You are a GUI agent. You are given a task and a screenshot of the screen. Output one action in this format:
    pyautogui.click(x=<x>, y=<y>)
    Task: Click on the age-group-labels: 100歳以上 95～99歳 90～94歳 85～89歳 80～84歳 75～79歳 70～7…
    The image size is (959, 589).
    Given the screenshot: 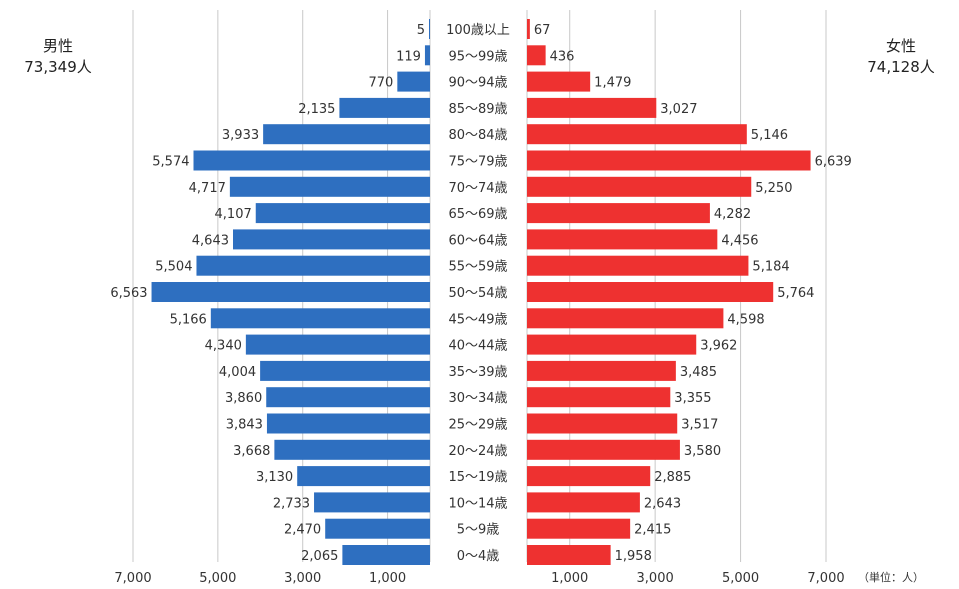 What is the action you would take?
    pyautogui.click(x=478, y=293)
    